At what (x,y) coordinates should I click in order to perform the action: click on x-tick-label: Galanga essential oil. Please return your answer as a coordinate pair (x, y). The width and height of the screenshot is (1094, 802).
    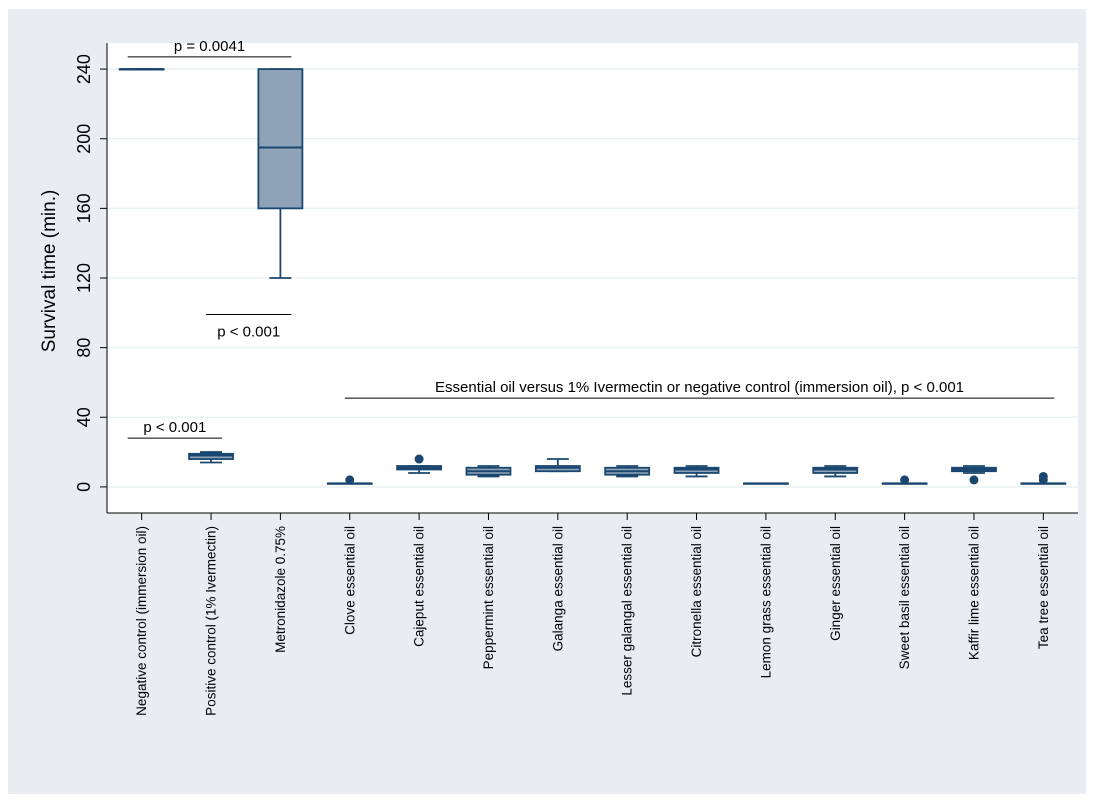
    Looking at the image, I should click on (557, 588).